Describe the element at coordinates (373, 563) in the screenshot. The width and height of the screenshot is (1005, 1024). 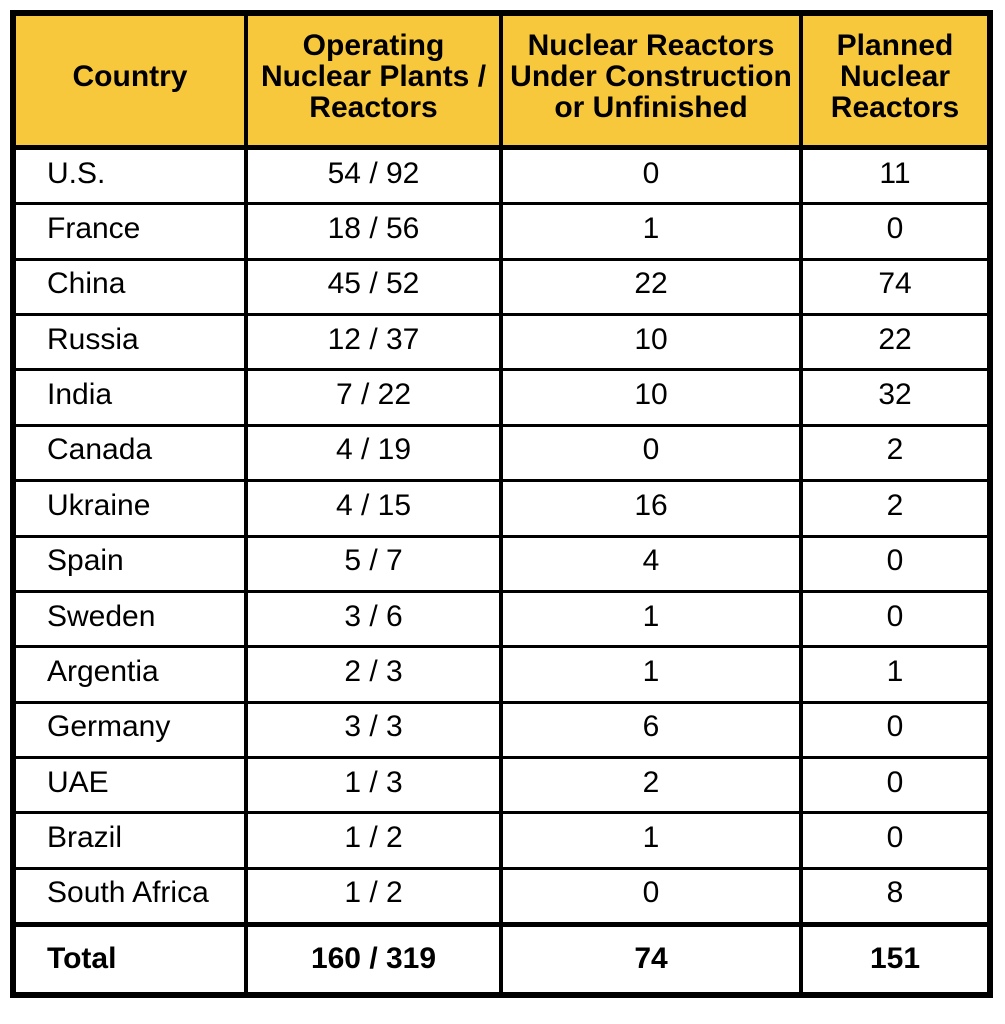
I see `operating-value: 5 / 7` at that location.